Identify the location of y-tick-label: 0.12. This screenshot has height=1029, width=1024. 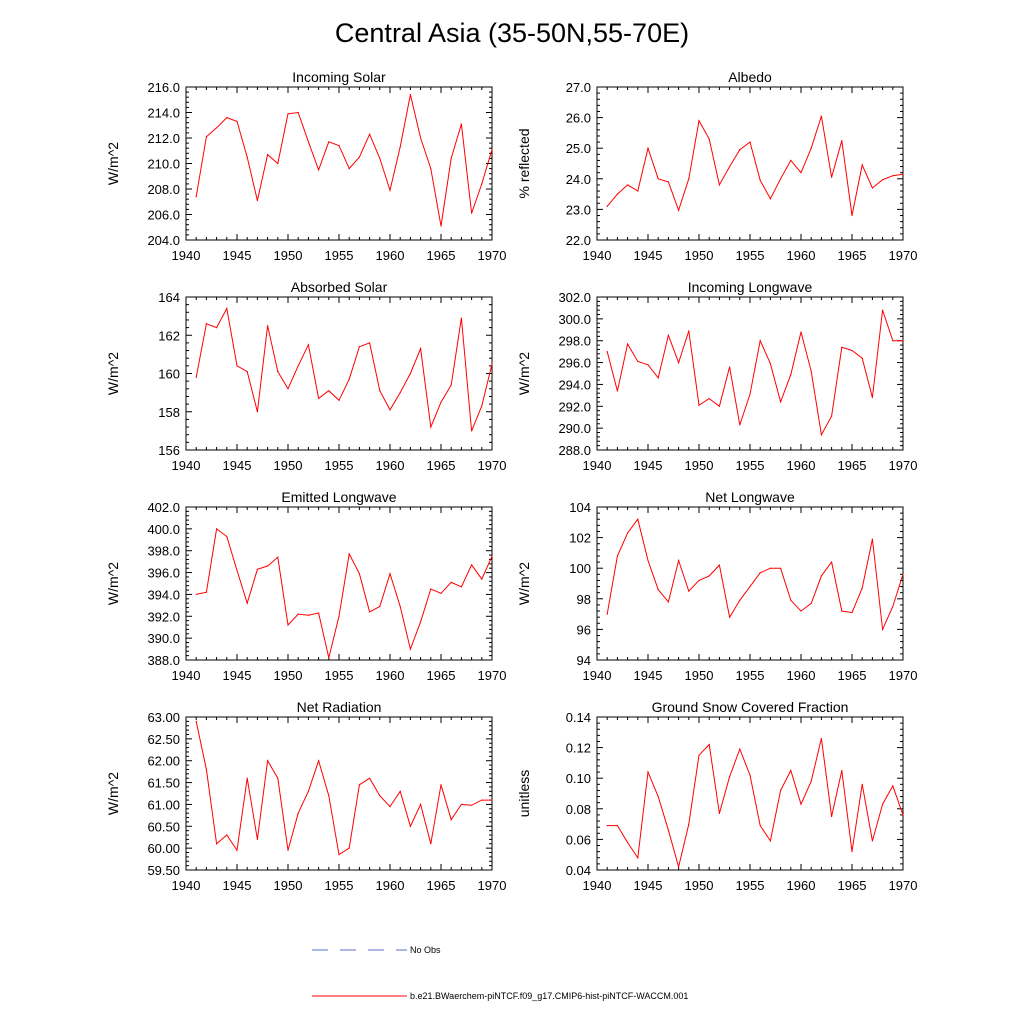
(578, 748).